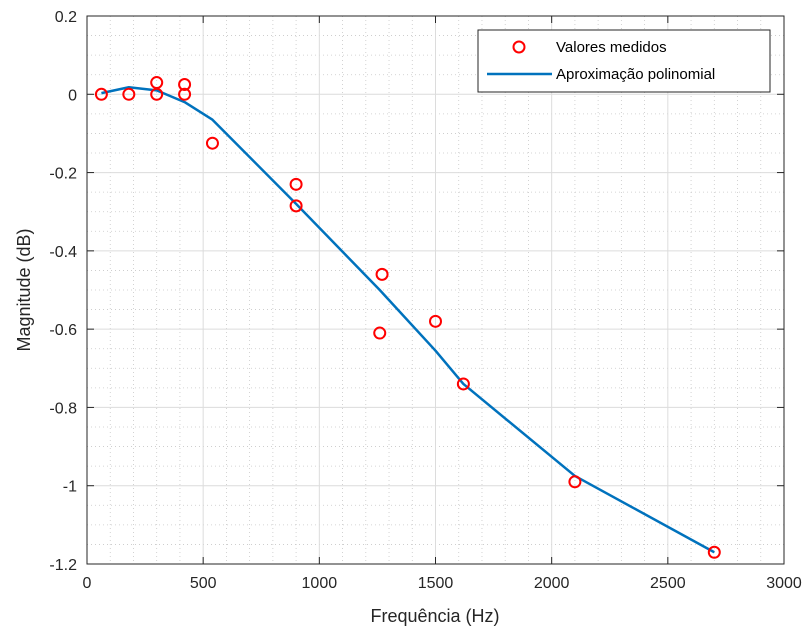 The width and height of the screenshot is (811, 633). I want to click on legend-label-measured: Valores medidos, so click(611, 47).